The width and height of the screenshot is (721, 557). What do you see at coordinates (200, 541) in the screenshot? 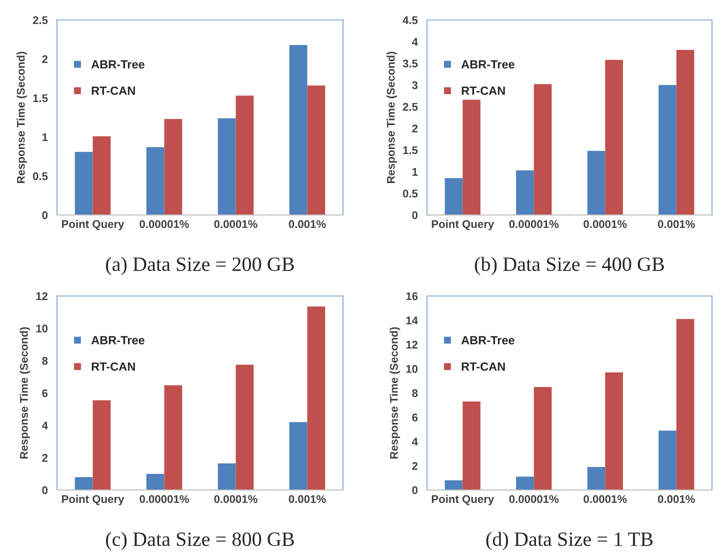
I see `text: (c) Data Size = 800 GB` at bounding box center [200, 541].